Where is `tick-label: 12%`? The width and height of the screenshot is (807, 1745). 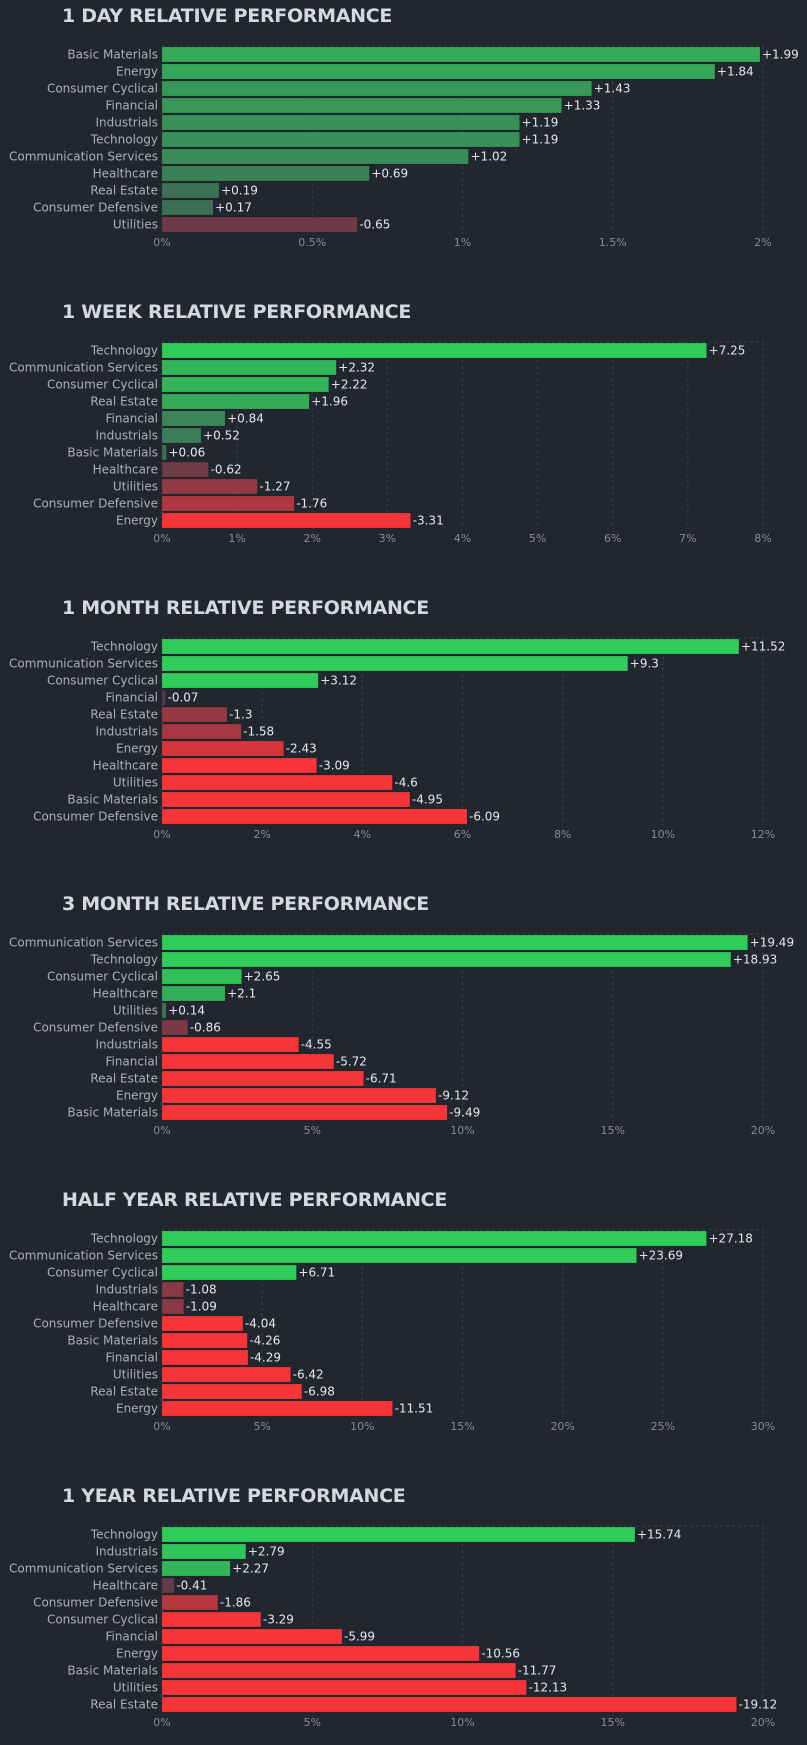 tick-label: 12% is located at coordinates (763, 834).